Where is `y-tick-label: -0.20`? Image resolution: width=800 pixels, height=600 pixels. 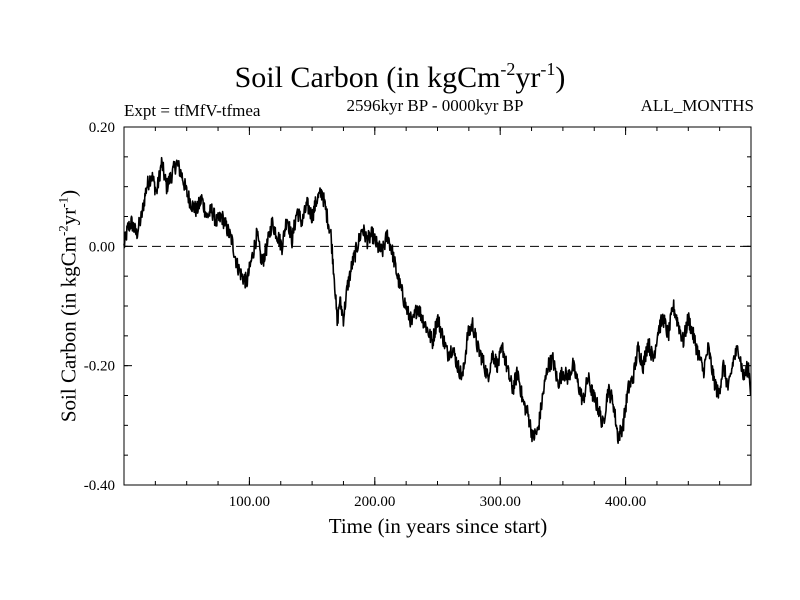
y-tick-label: -0.20 is located at coordinates (99, 367).